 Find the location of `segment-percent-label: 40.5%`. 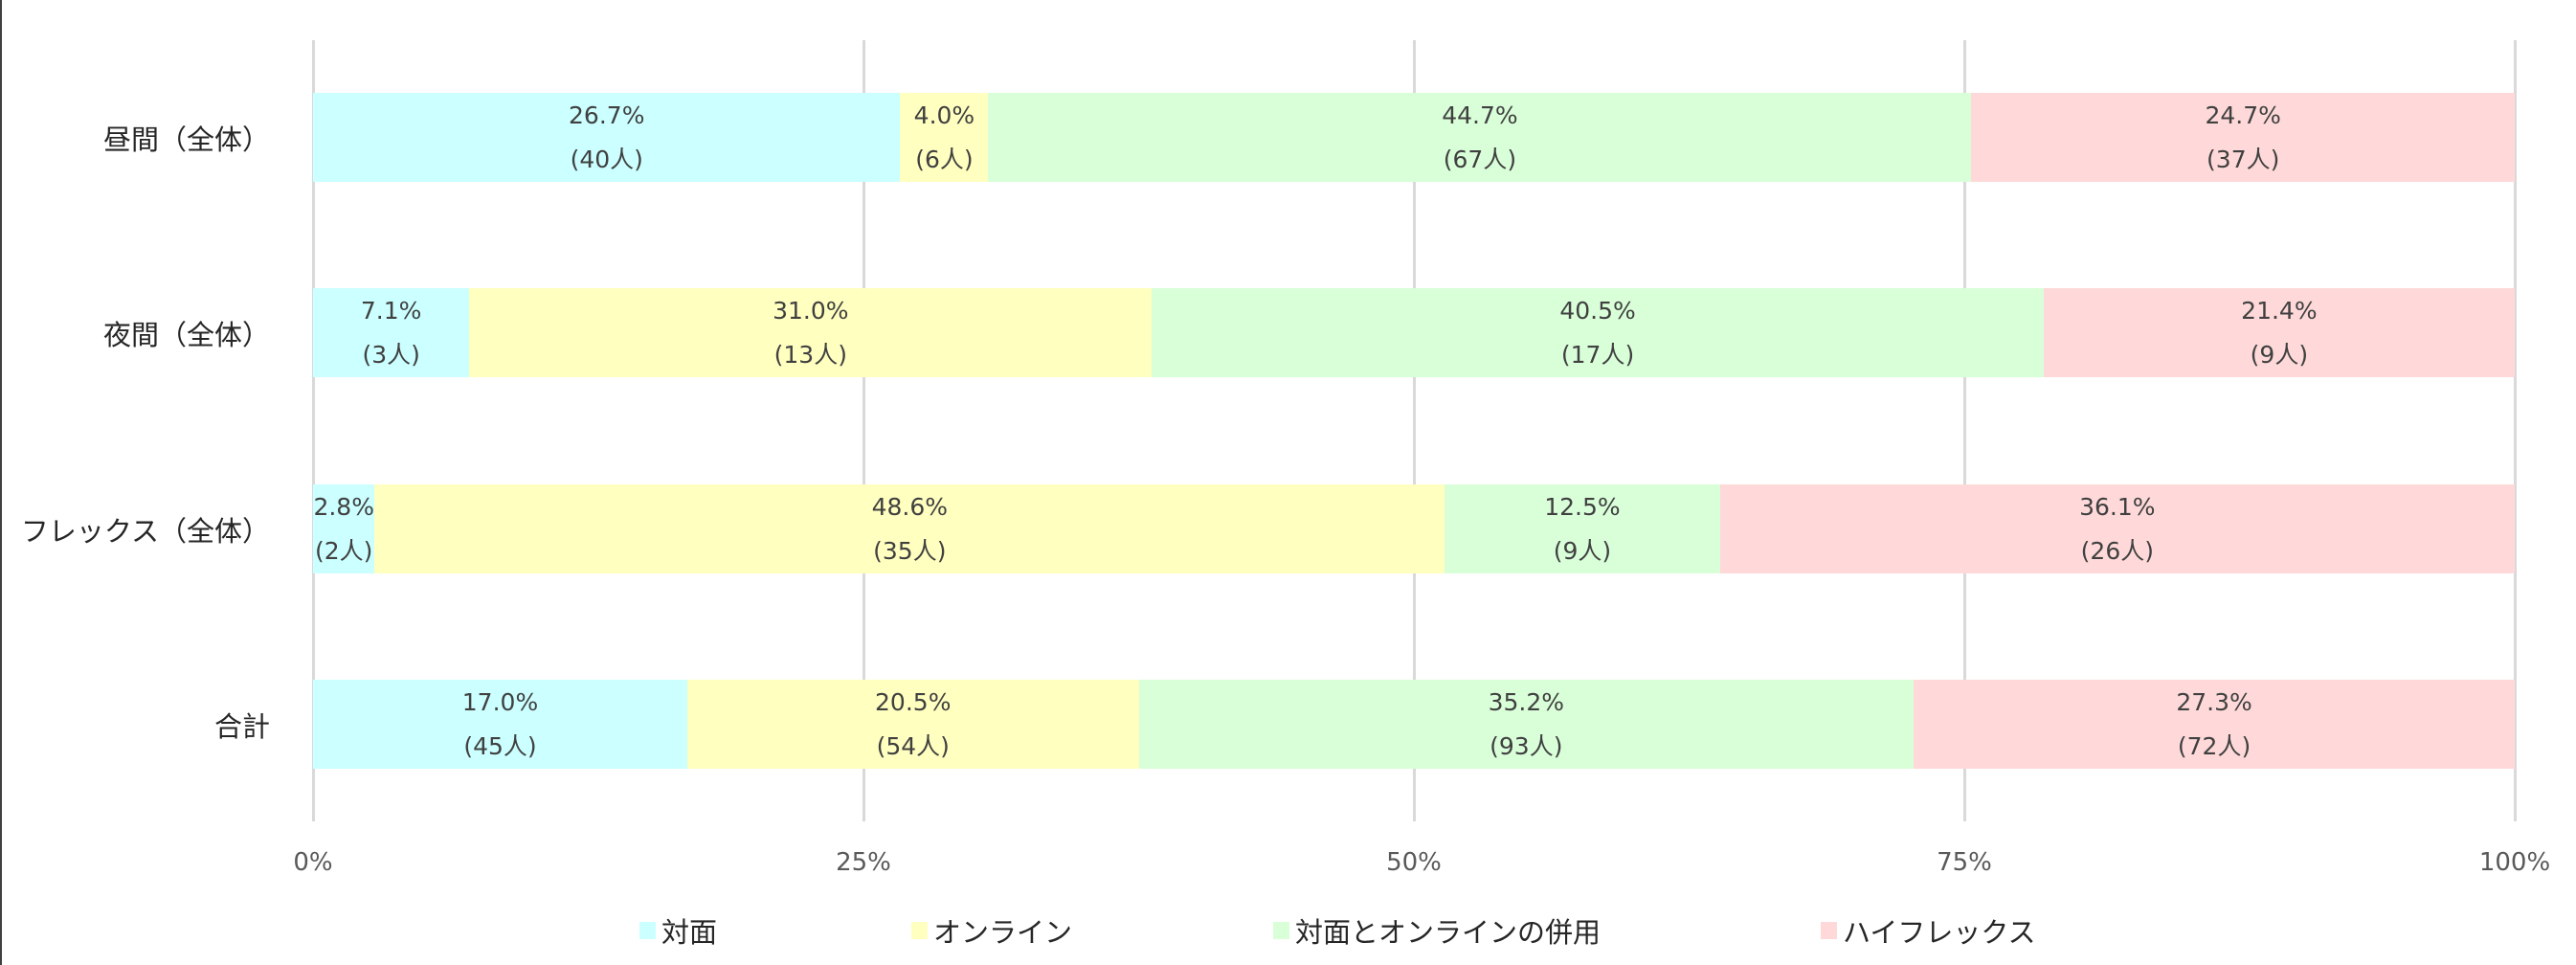

segment-percent-label: 40.5% is located at coordinates (1598, 311).